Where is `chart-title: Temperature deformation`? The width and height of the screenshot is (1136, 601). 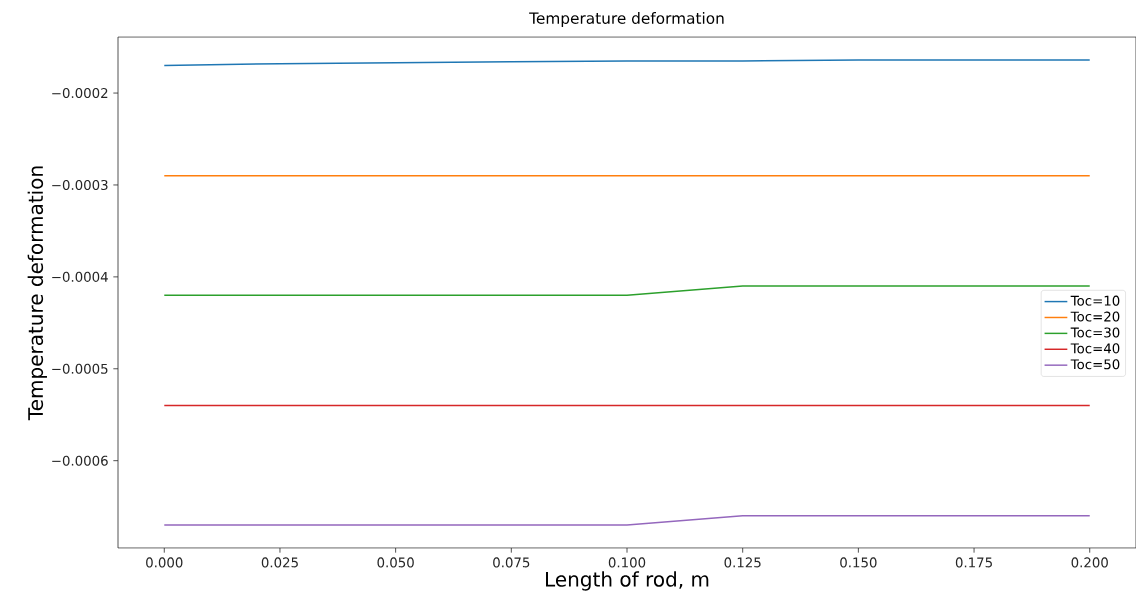
chart-title: Temperature deformation is located at coordinates (626, 19).